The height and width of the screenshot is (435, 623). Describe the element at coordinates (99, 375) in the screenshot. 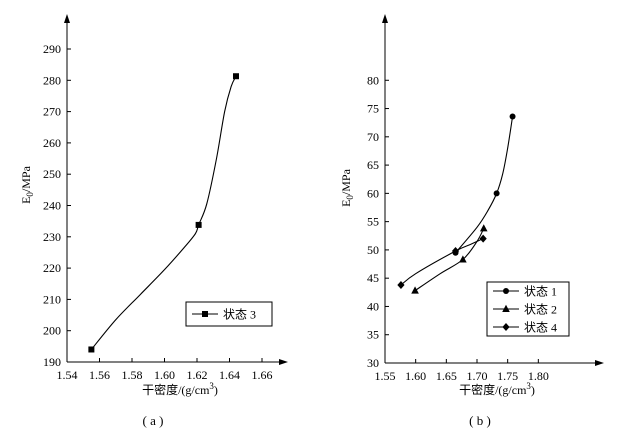

I see `x-tick-label: 1.56` at that location.